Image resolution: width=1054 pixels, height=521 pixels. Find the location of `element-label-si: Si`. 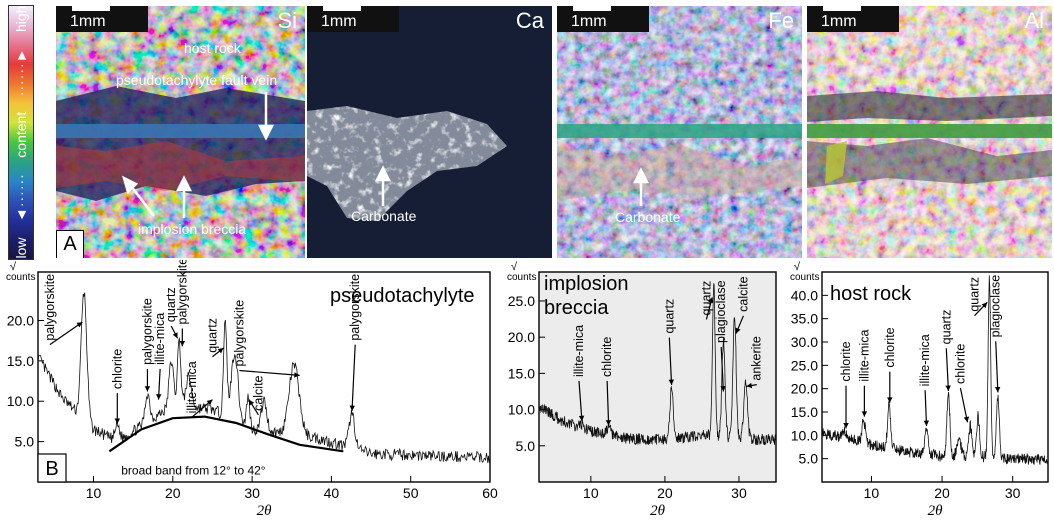

element-label-si: Si is located at coordinates (287, 20).